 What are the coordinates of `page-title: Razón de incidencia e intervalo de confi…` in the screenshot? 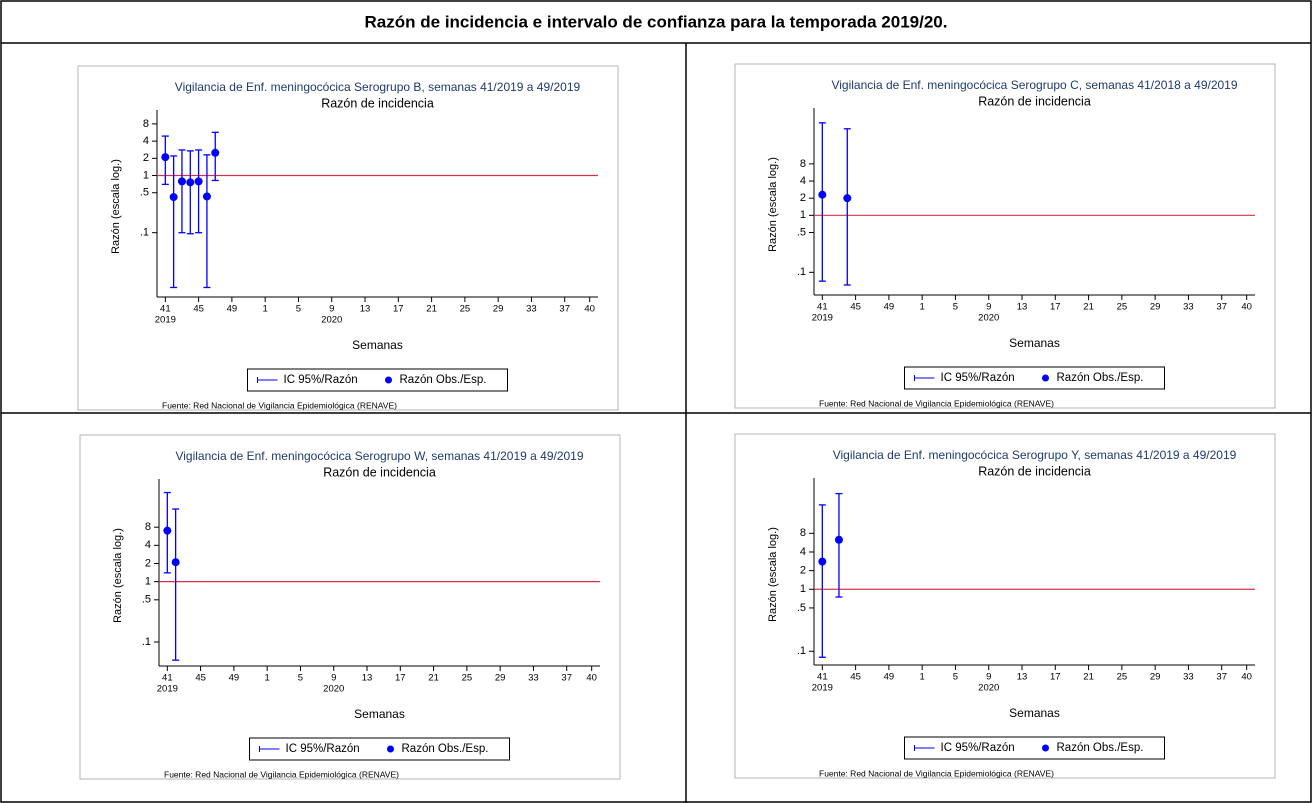 It's located at (656, 21).